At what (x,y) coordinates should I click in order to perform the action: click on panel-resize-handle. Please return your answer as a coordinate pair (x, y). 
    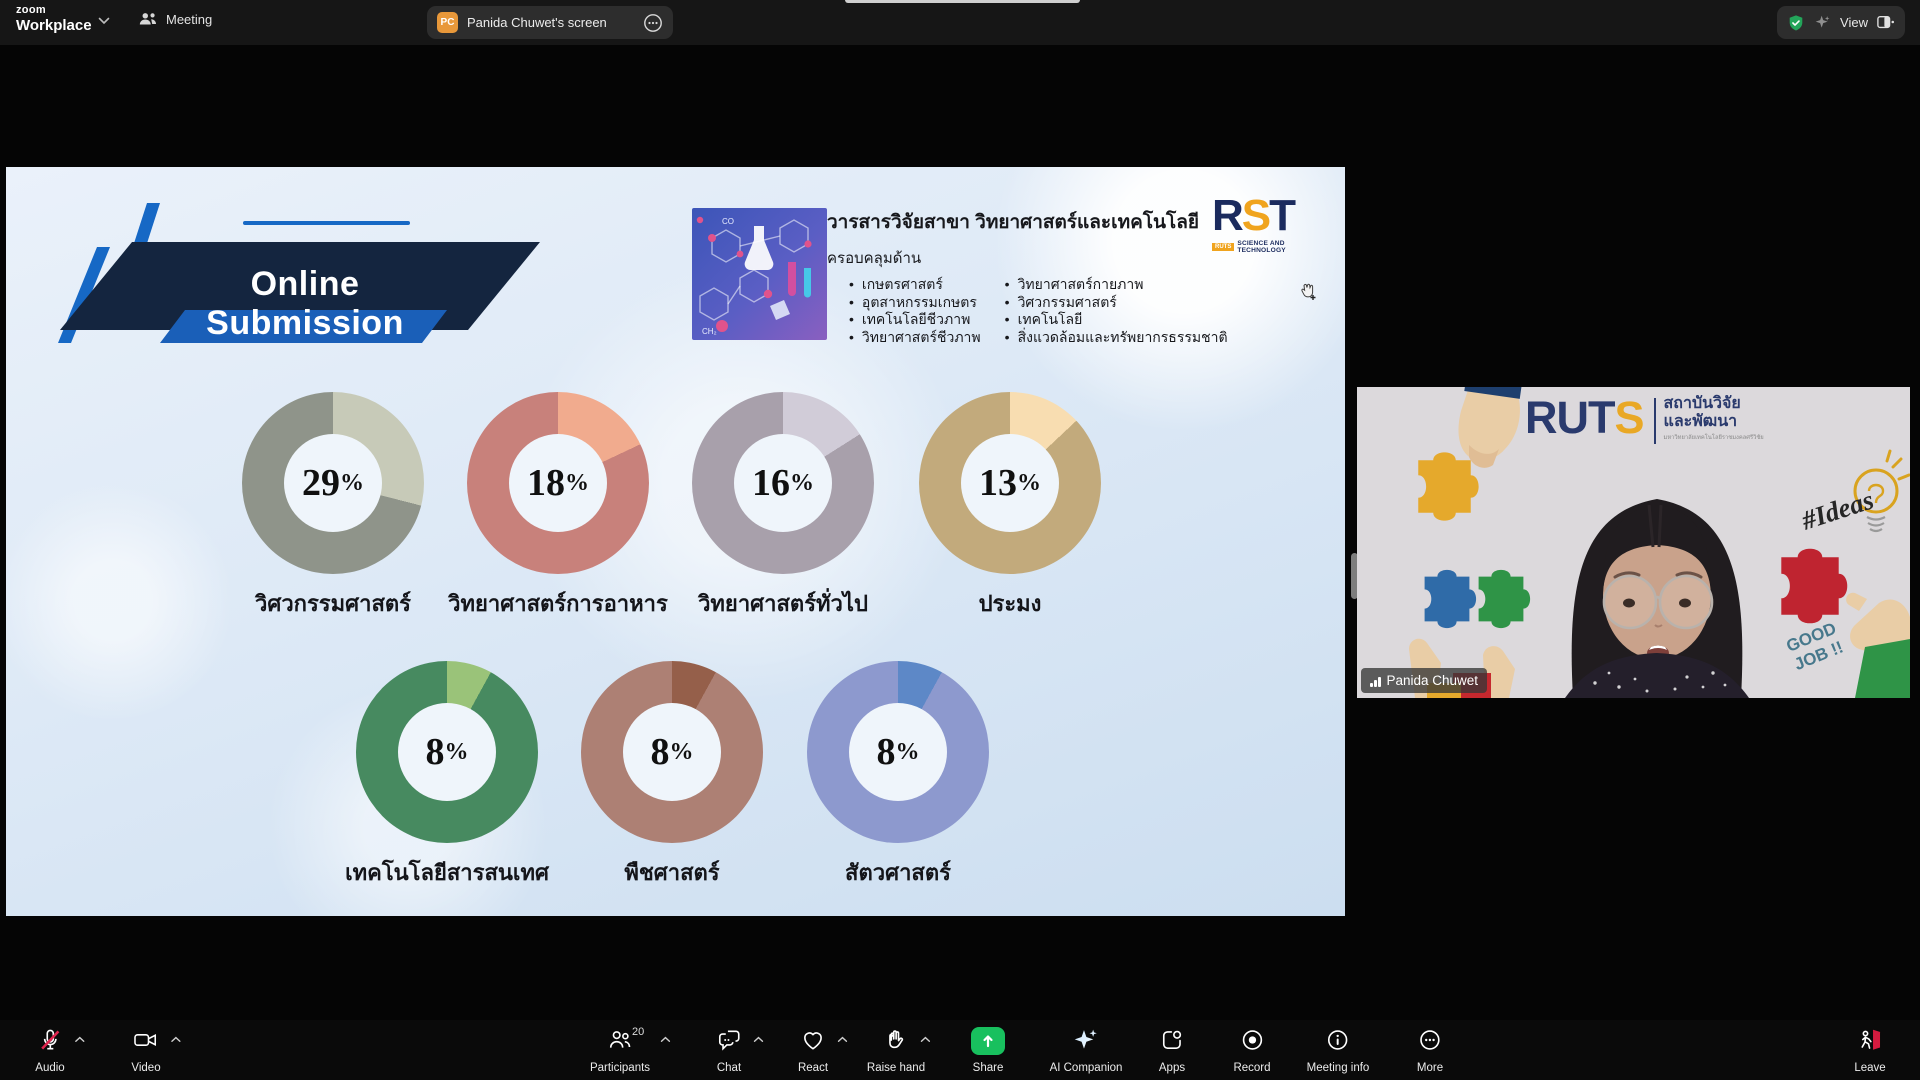
    Looking at the image, I should click on (1354, 576).